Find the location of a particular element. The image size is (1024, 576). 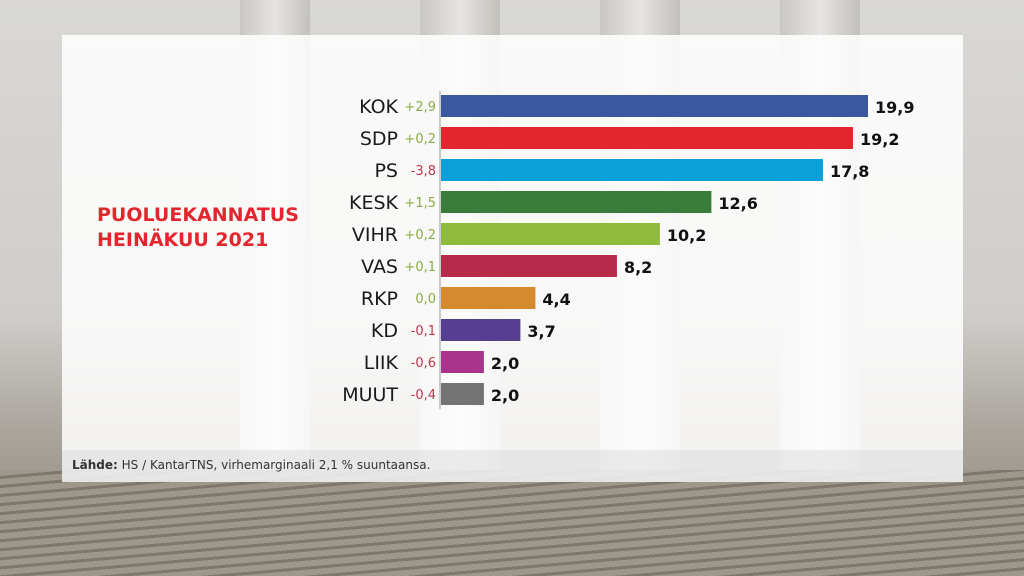

change-label: -0,1 is located at coordinates (423, 331).